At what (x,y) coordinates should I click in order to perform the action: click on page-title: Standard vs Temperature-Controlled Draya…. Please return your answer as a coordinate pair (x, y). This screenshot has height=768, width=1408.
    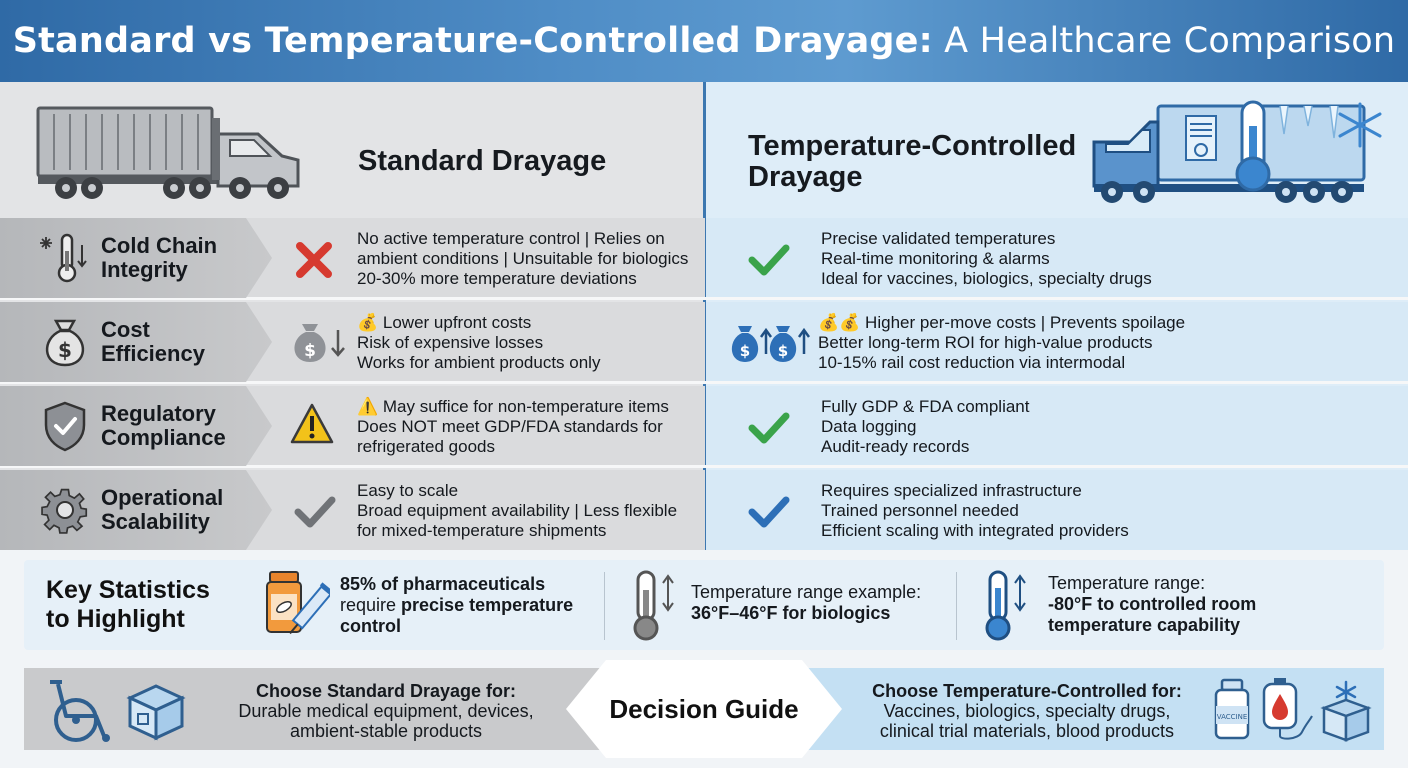
    Looking at the image, I should click on (704, 41).